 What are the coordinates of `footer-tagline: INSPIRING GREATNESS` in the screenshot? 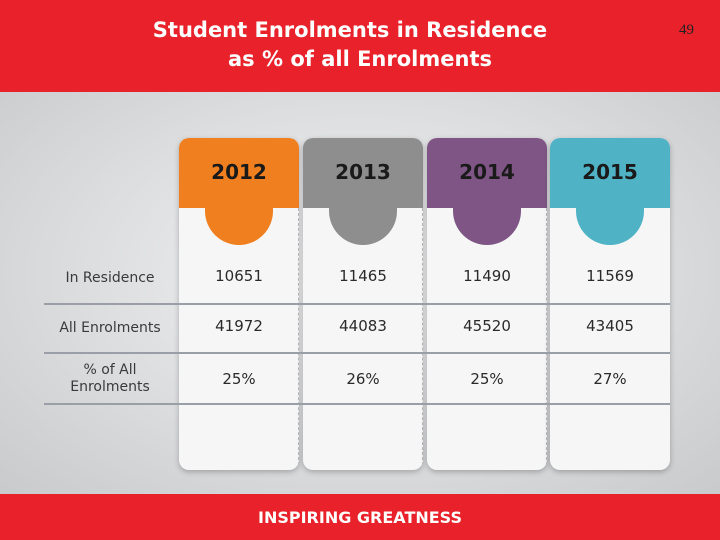 It's located at (360, 517).